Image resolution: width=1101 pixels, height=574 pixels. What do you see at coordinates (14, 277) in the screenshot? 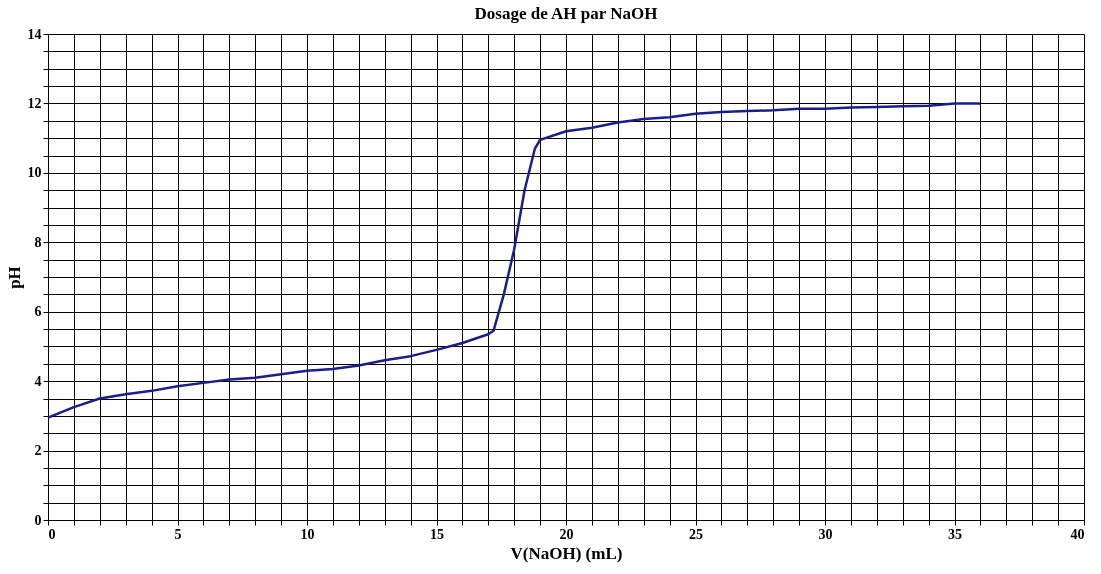
I see `y-axis-title: pH` at bounding box center [14, 277].